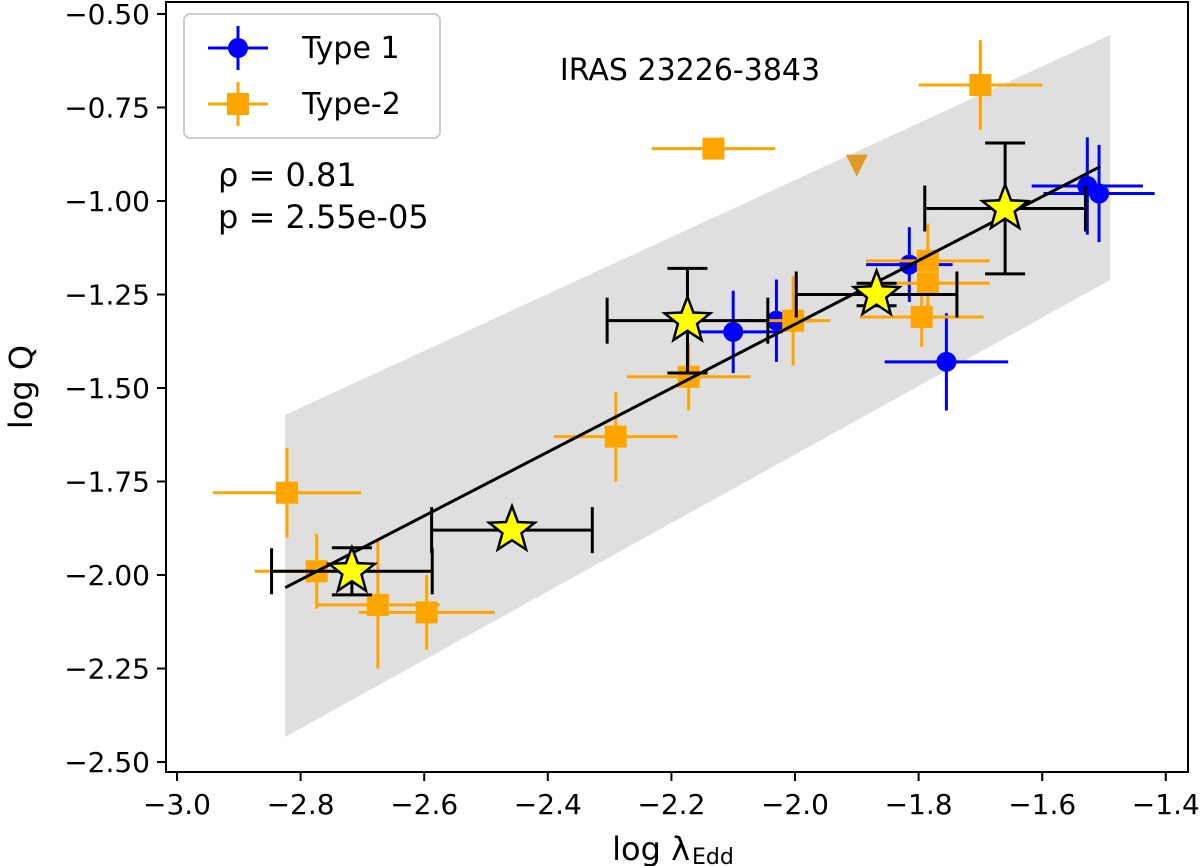 This screenshot has height=866, width=1200. I want to click on y-tick-label: −1.50, so click(107, 388).